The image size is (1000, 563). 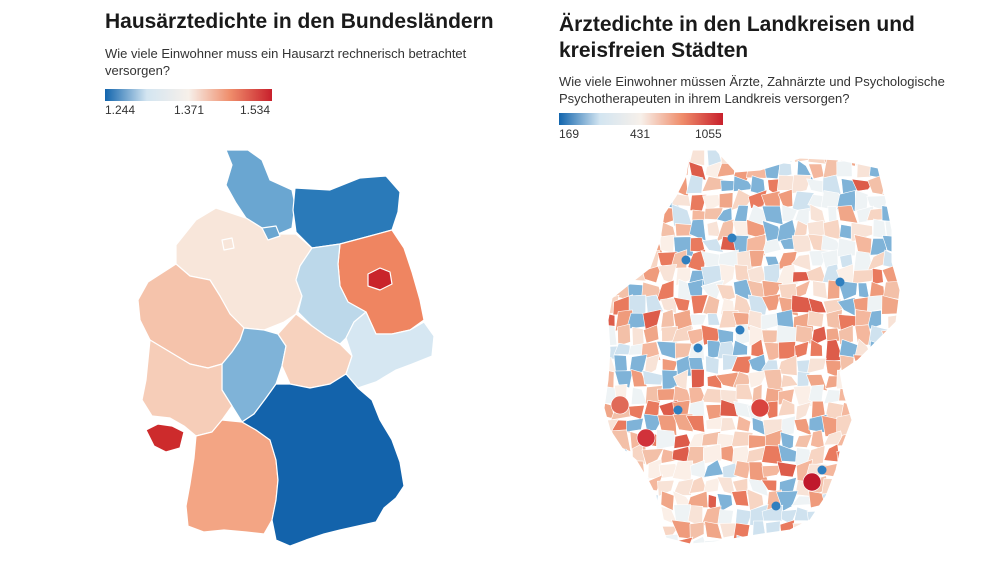 What do you see at coordinates (331, 294) in the screenshot?
I see `state-sachsen-anhalt` at bounding box center [331, 294].